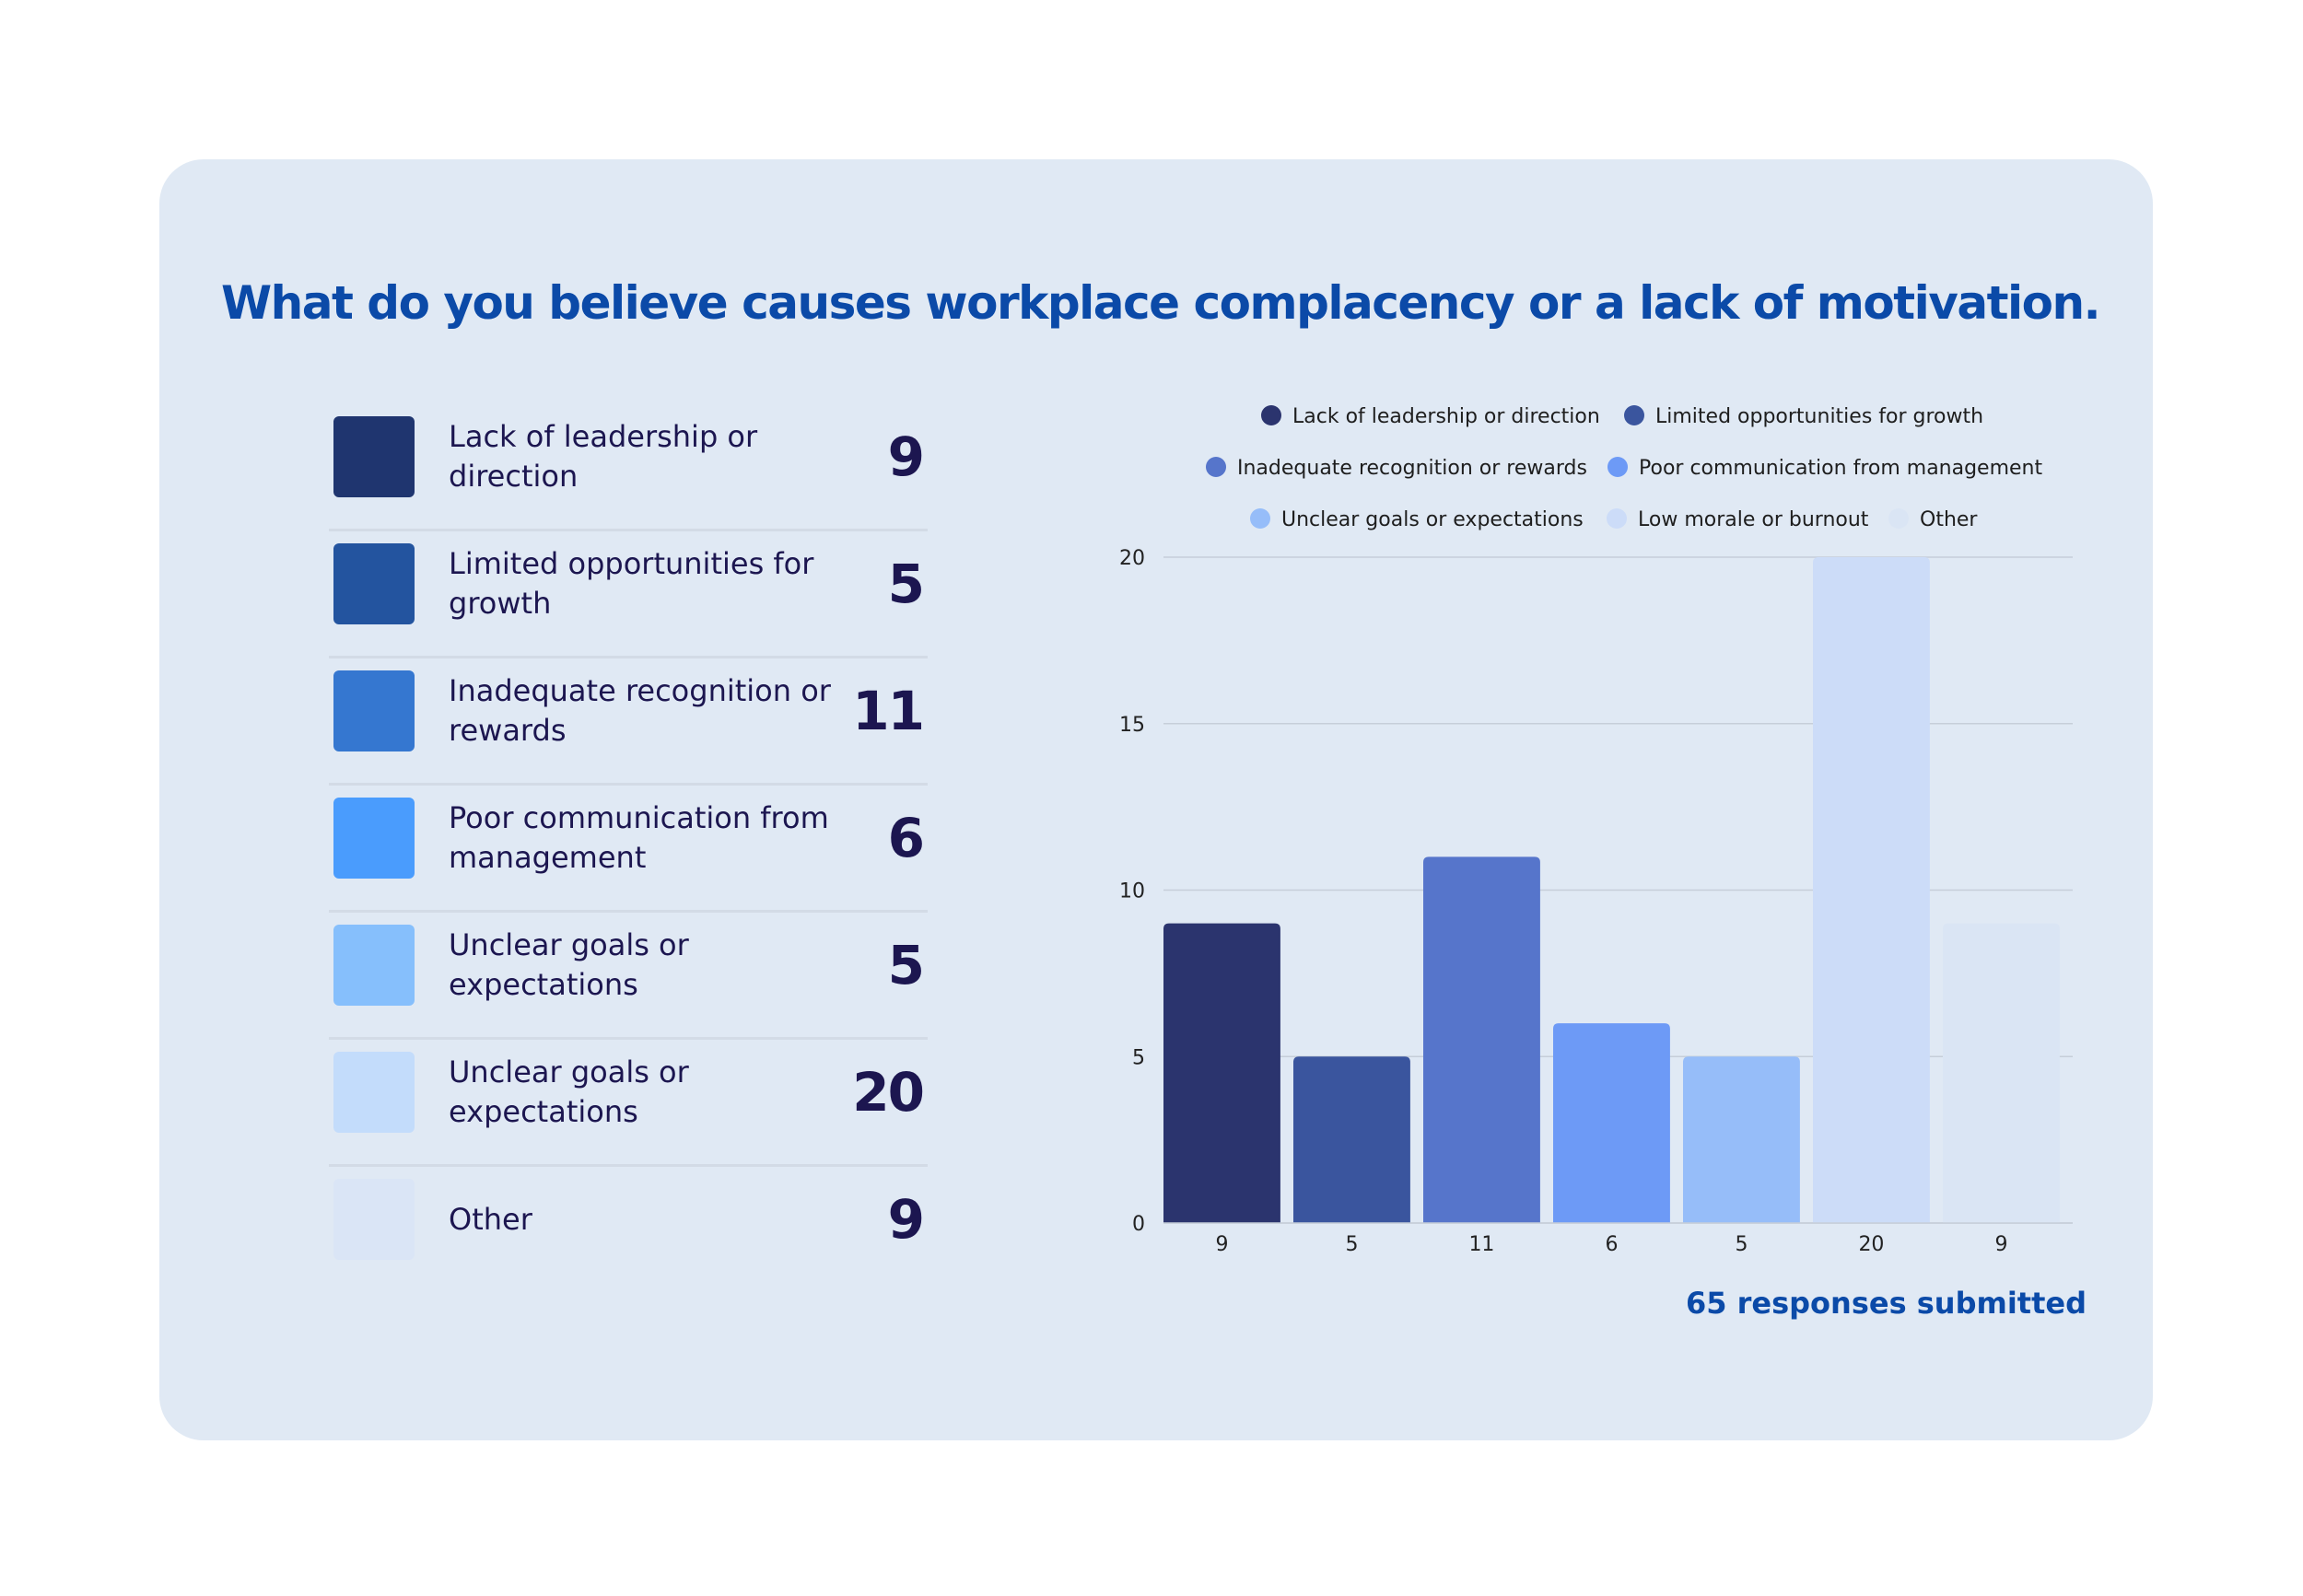 The height and width of the screenshot is (1596, 2303). Describe the element at coordinates (640, 711) in the screenshot. I see `legend-label: Inadequate recognition or rewards` at that location.